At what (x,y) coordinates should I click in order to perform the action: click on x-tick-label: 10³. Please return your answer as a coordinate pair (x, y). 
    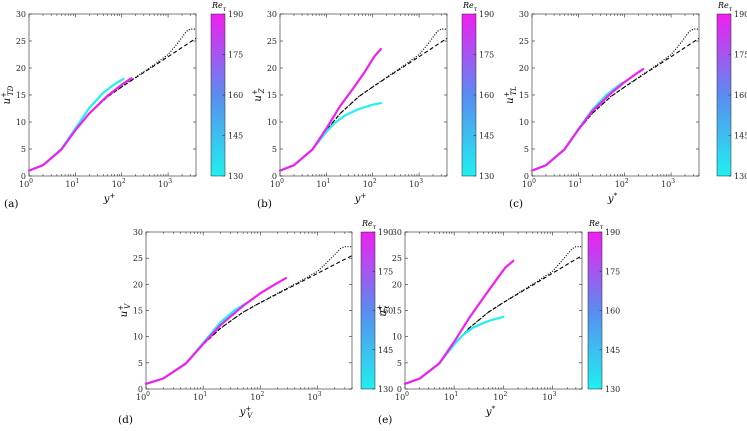
    Looking at the image, I should click on (165, 183).